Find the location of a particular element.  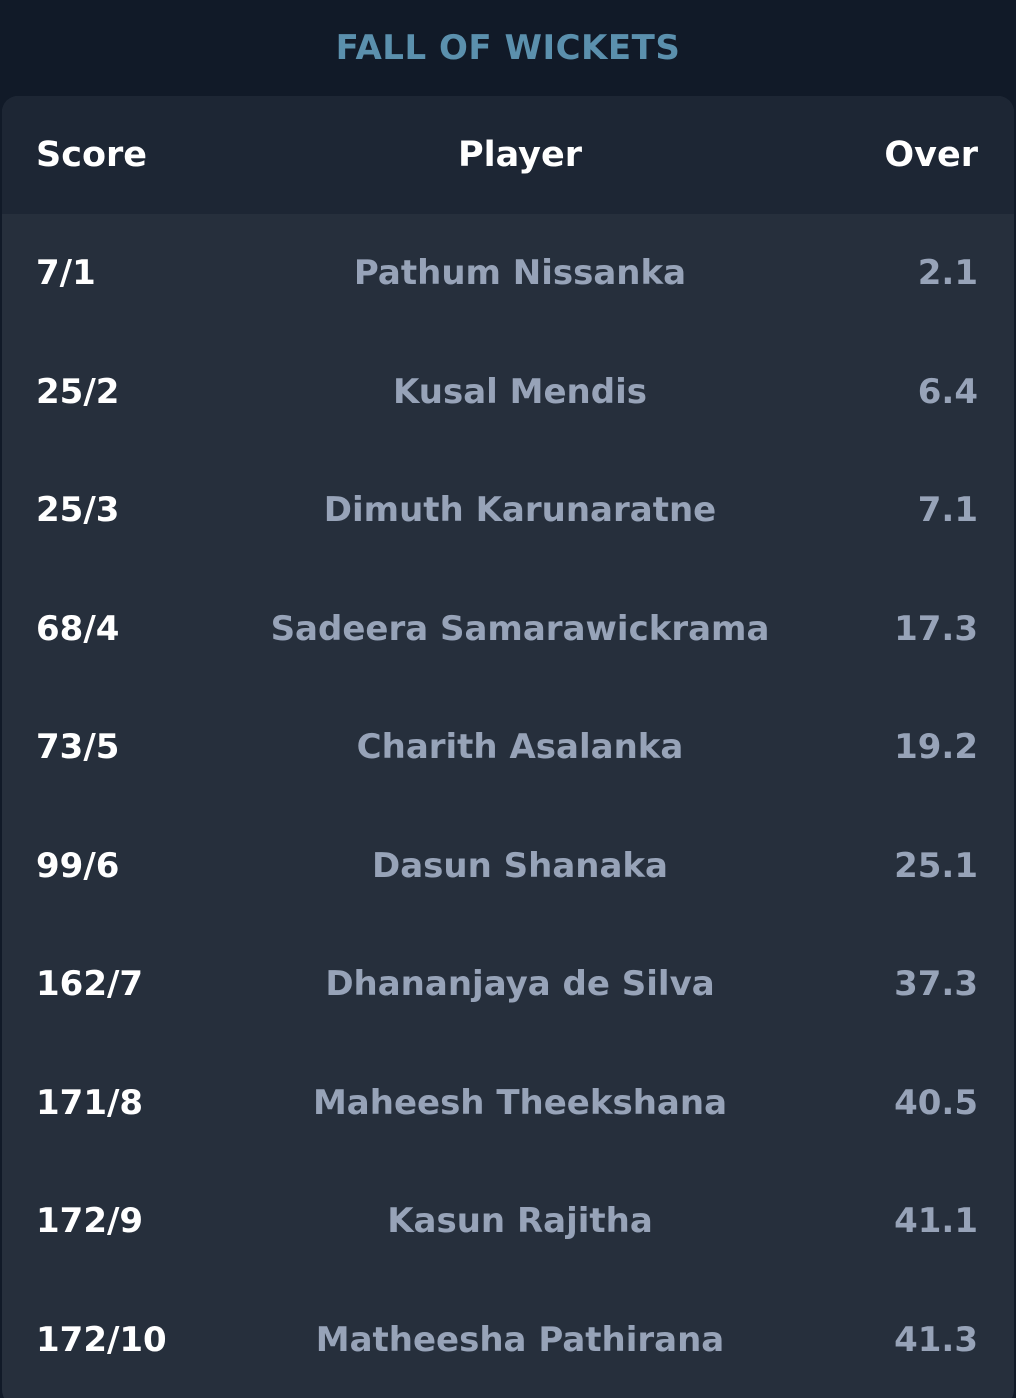

over-cell: 17.3 is located at coordinates (936, 628).